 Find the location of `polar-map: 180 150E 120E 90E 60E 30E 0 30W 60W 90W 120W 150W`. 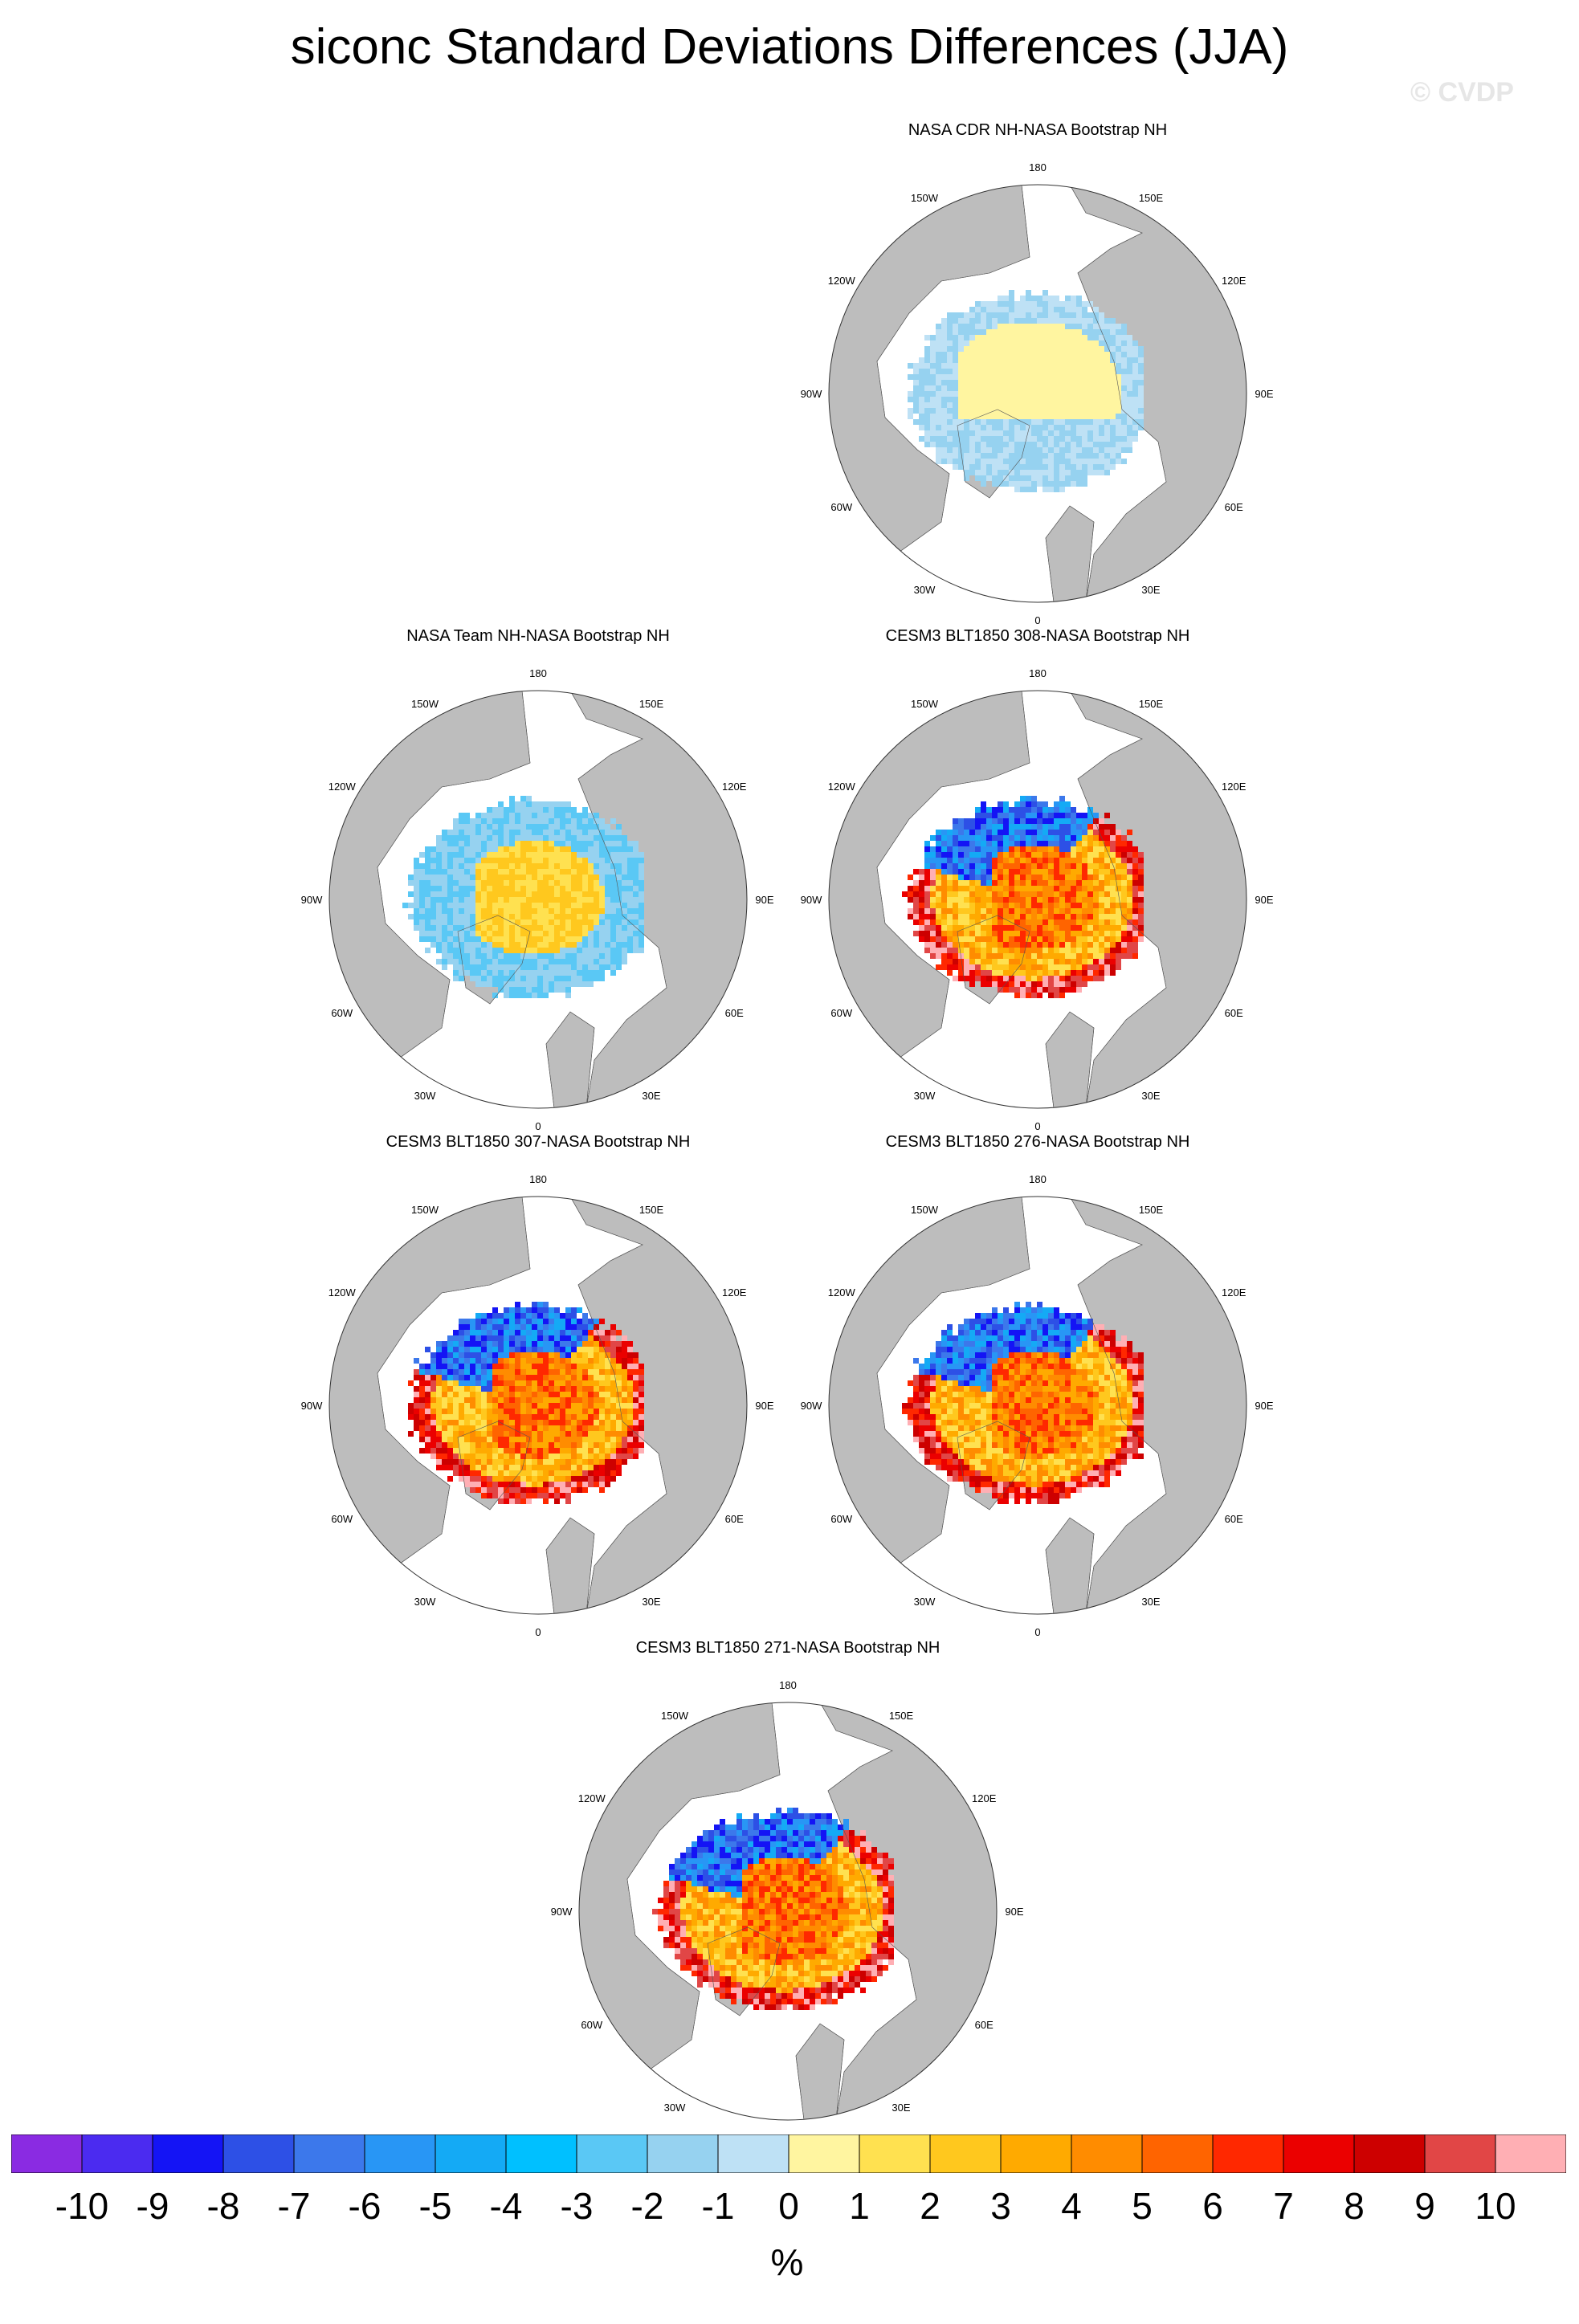

polar-map: 180 150E 120E 90E 60E 30E 0 30W 60W 90W 120W 150W is located at coordinates (1037, 1406).